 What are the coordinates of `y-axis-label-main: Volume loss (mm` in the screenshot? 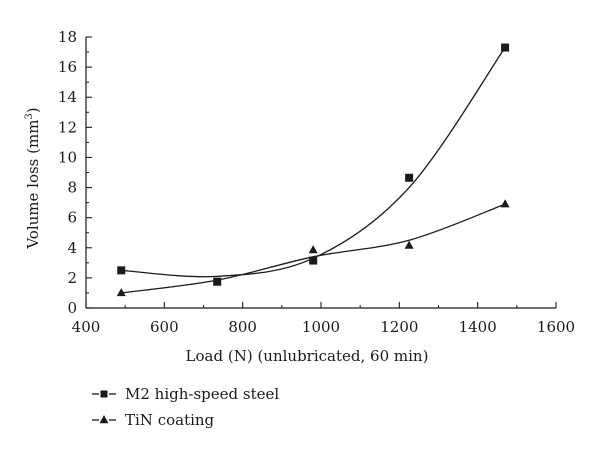 It's located at (33, 185).